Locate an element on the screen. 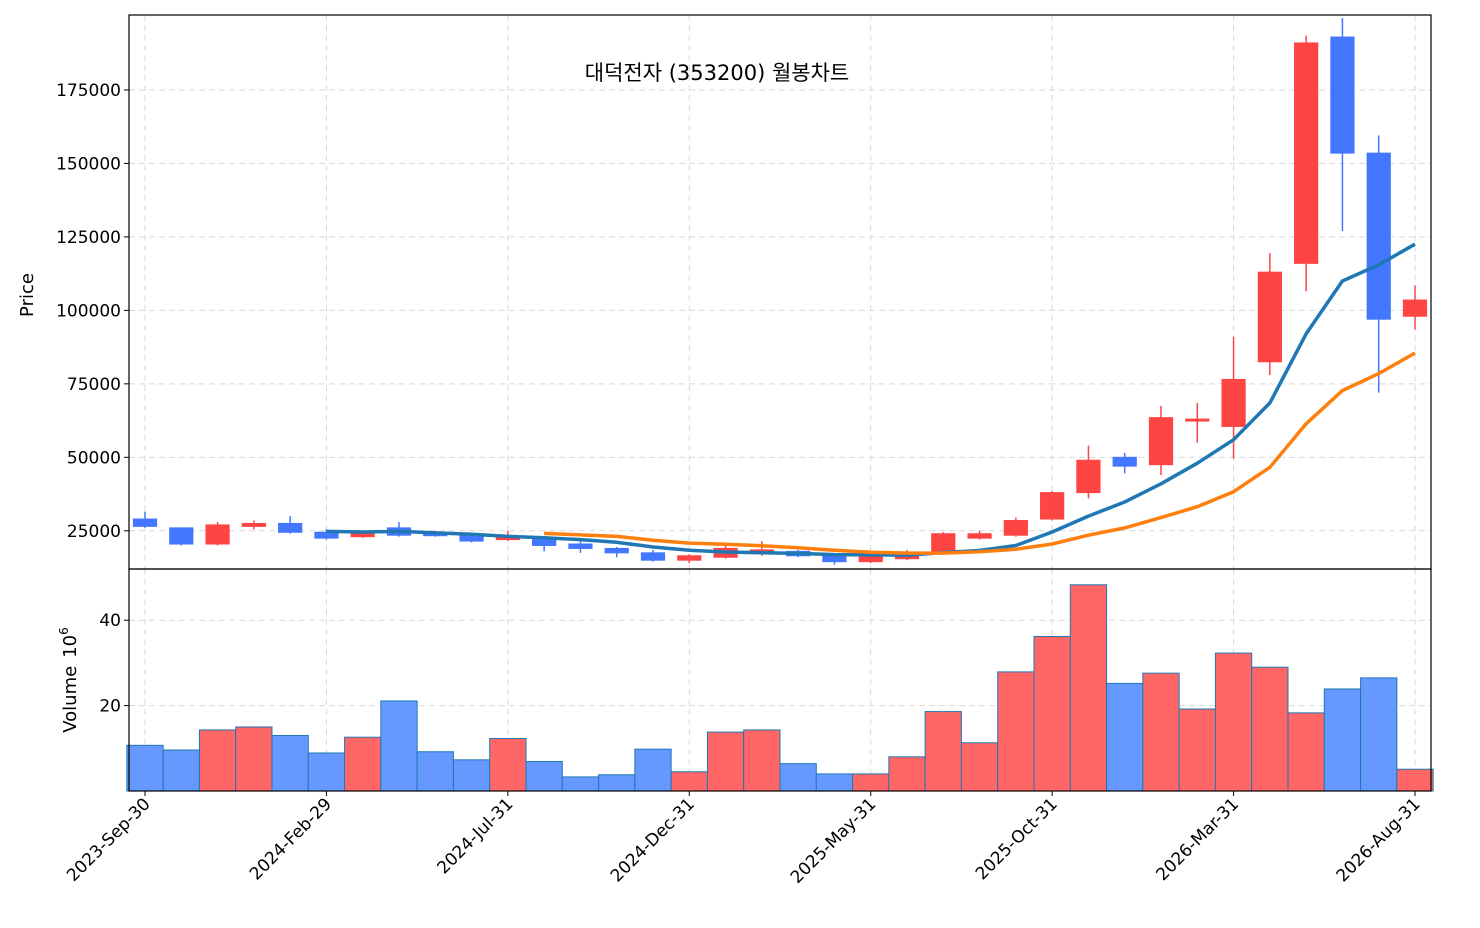 The width and height of the screenshot is (1480, 928). x-tick-label: 2025-May-31 is located at coordinates (833, 840).